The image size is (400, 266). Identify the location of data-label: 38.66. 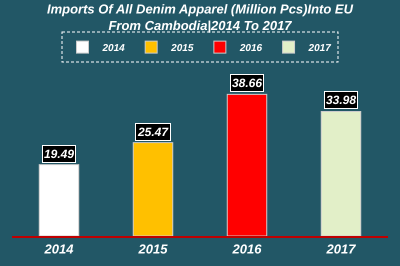
(247, 83).